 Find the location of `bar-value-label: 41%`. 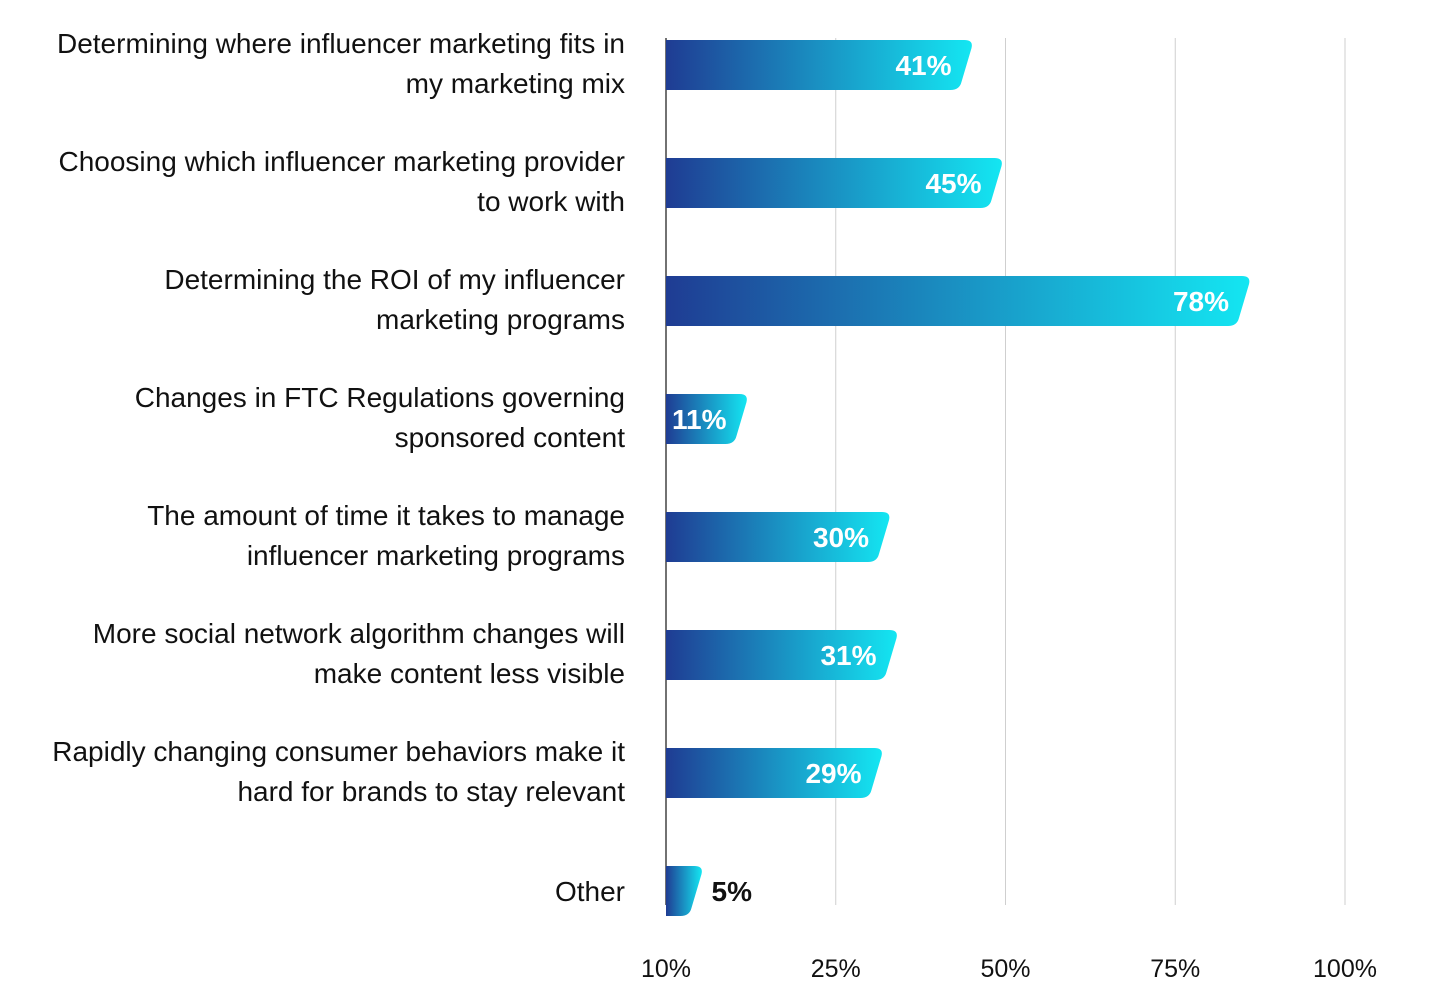

bar-value-label: 41% is located at coordinates (923, 65).